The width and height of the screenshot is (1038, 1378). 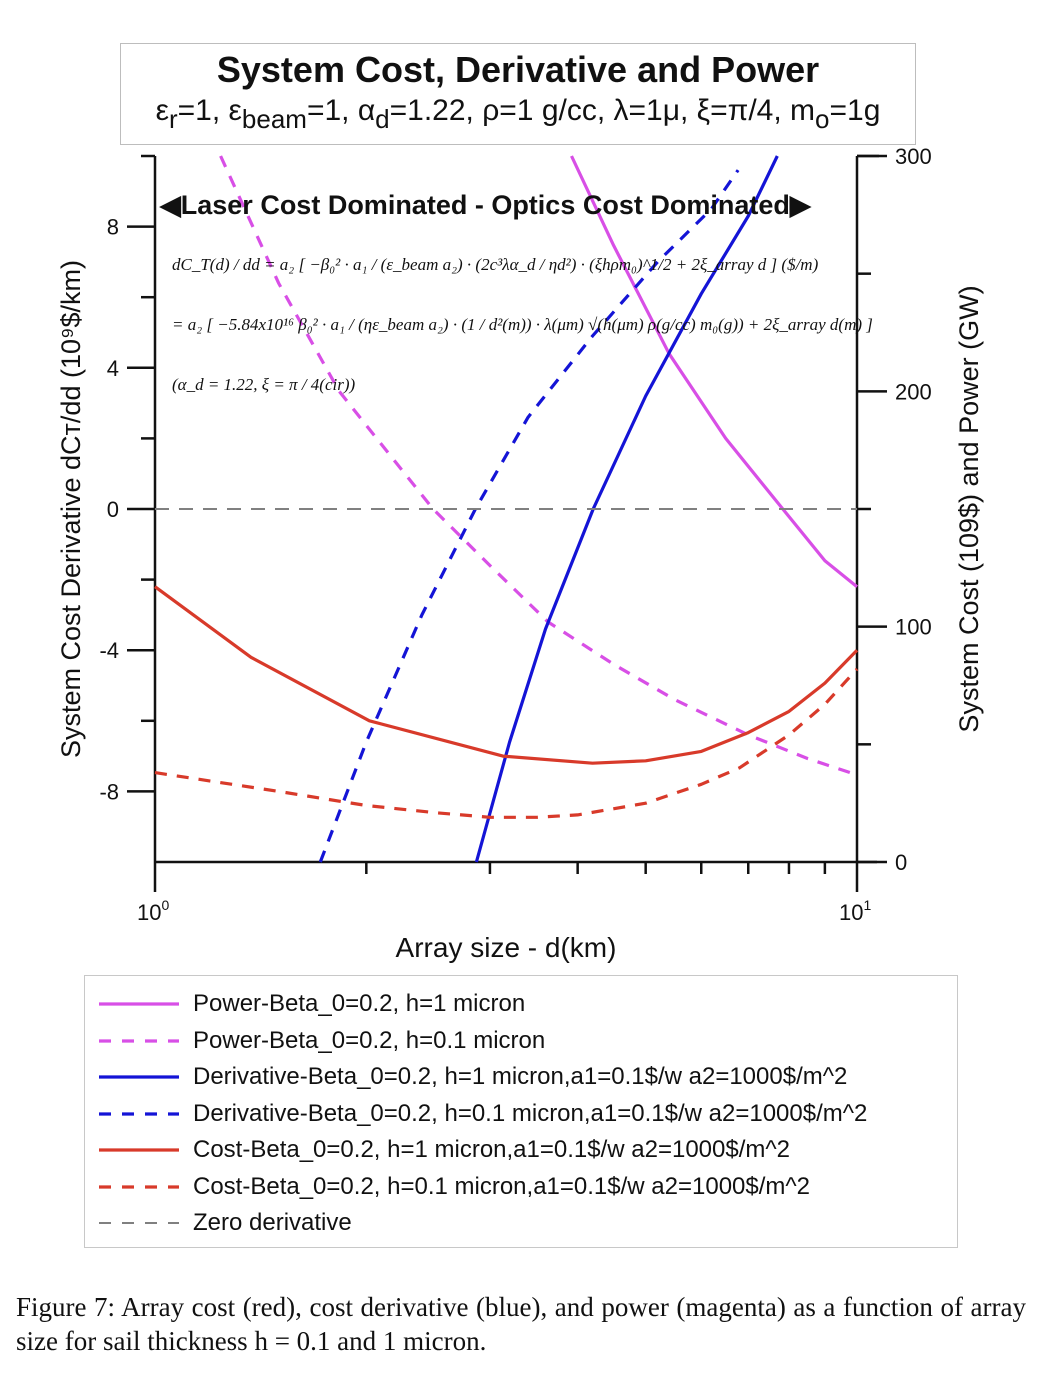 I want to click on y-left-axis-label: System Cost Derivative dCᴛ/dd (10⁹$/km), so click(x=71, y=509).